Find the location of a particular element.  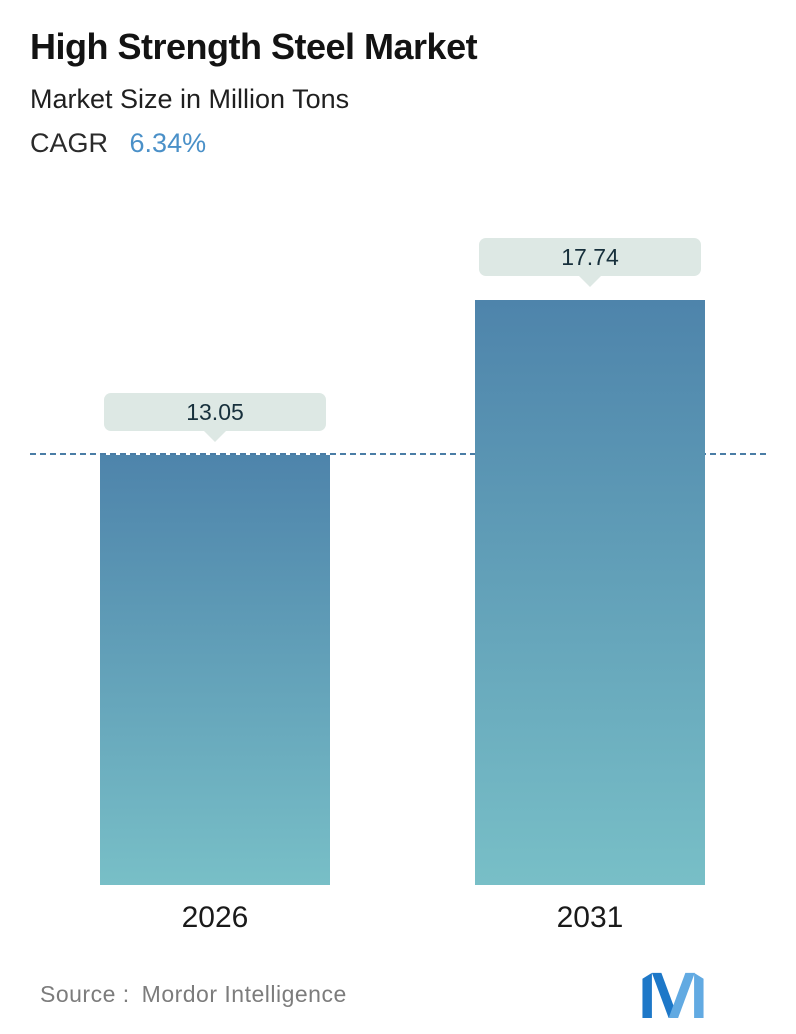

value-callout-2031: 17.74 is located at coordinates (590, 257).